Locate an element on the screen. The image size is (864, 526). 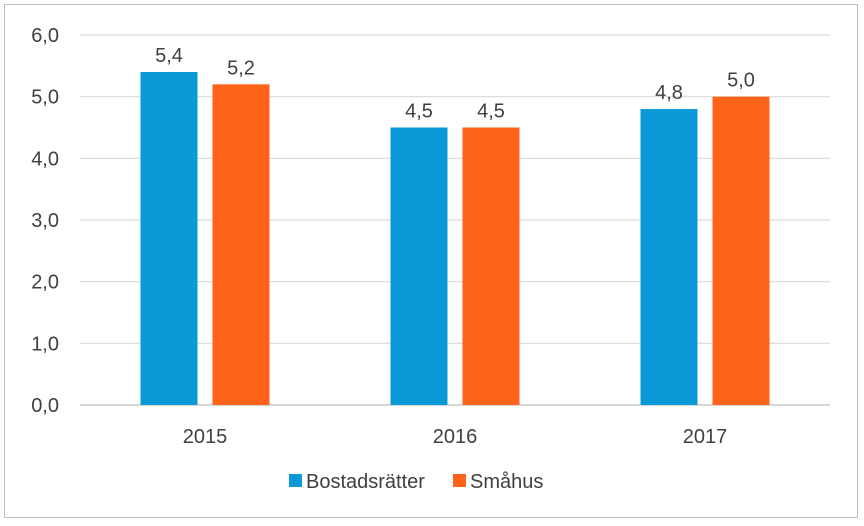
data-labels: 5,4 5,2 4,5 4,5 4,8 5,0 is located at coordinates (455, 84).